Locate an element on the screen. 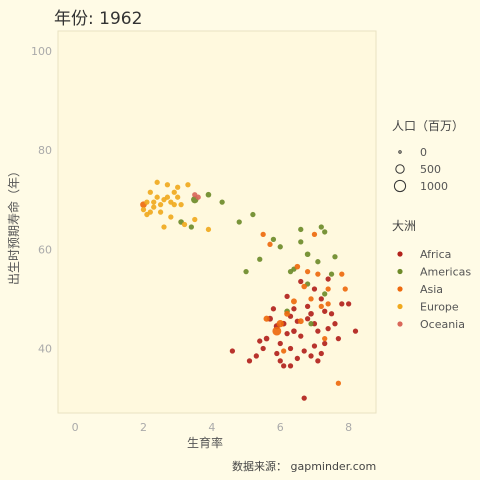 This screenshot has height=480, width=480. color-legend: Africa Americas Asia Europe Oceania is located at coordinates (434, 289).